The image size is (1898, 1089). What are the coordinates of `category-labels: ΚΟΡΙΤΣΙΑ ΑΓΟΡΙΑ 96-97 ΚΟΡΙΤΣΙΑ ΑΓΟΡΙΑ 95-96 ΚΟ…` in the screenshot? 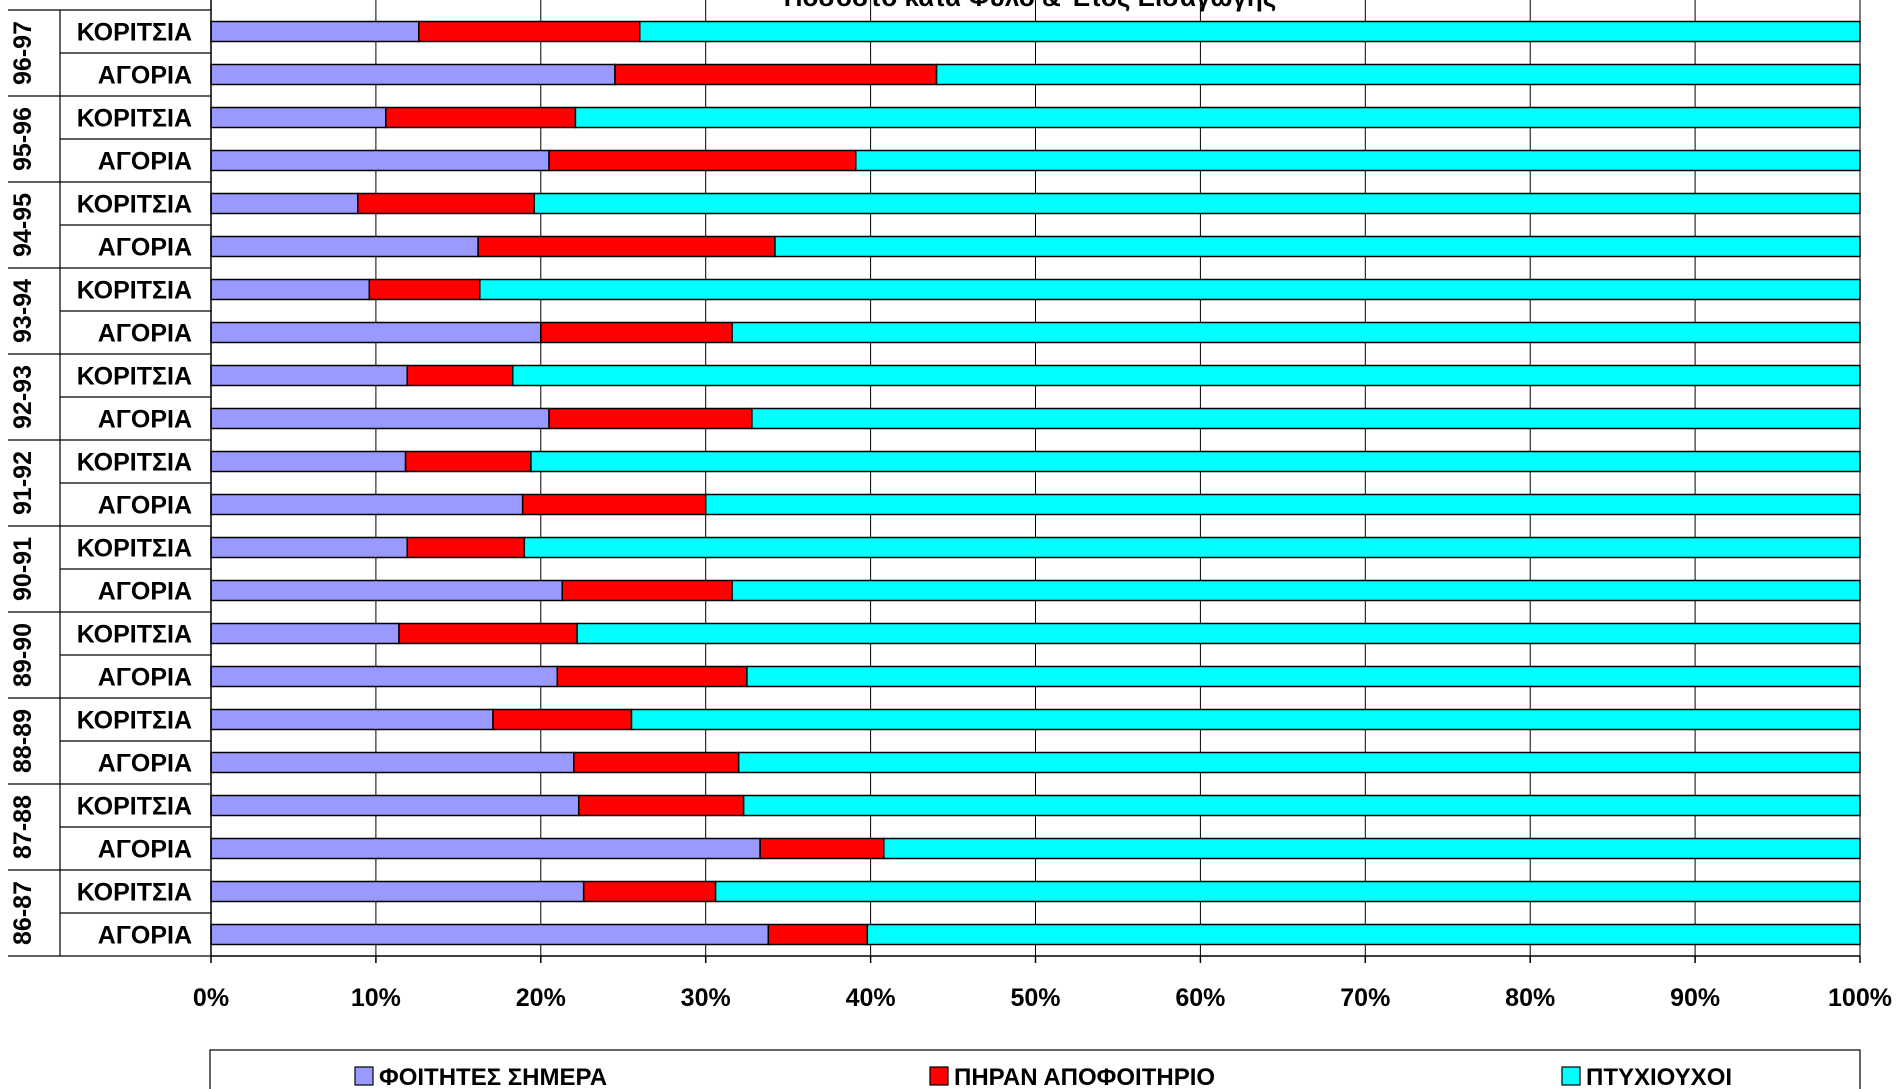 It's located at (100, 484).